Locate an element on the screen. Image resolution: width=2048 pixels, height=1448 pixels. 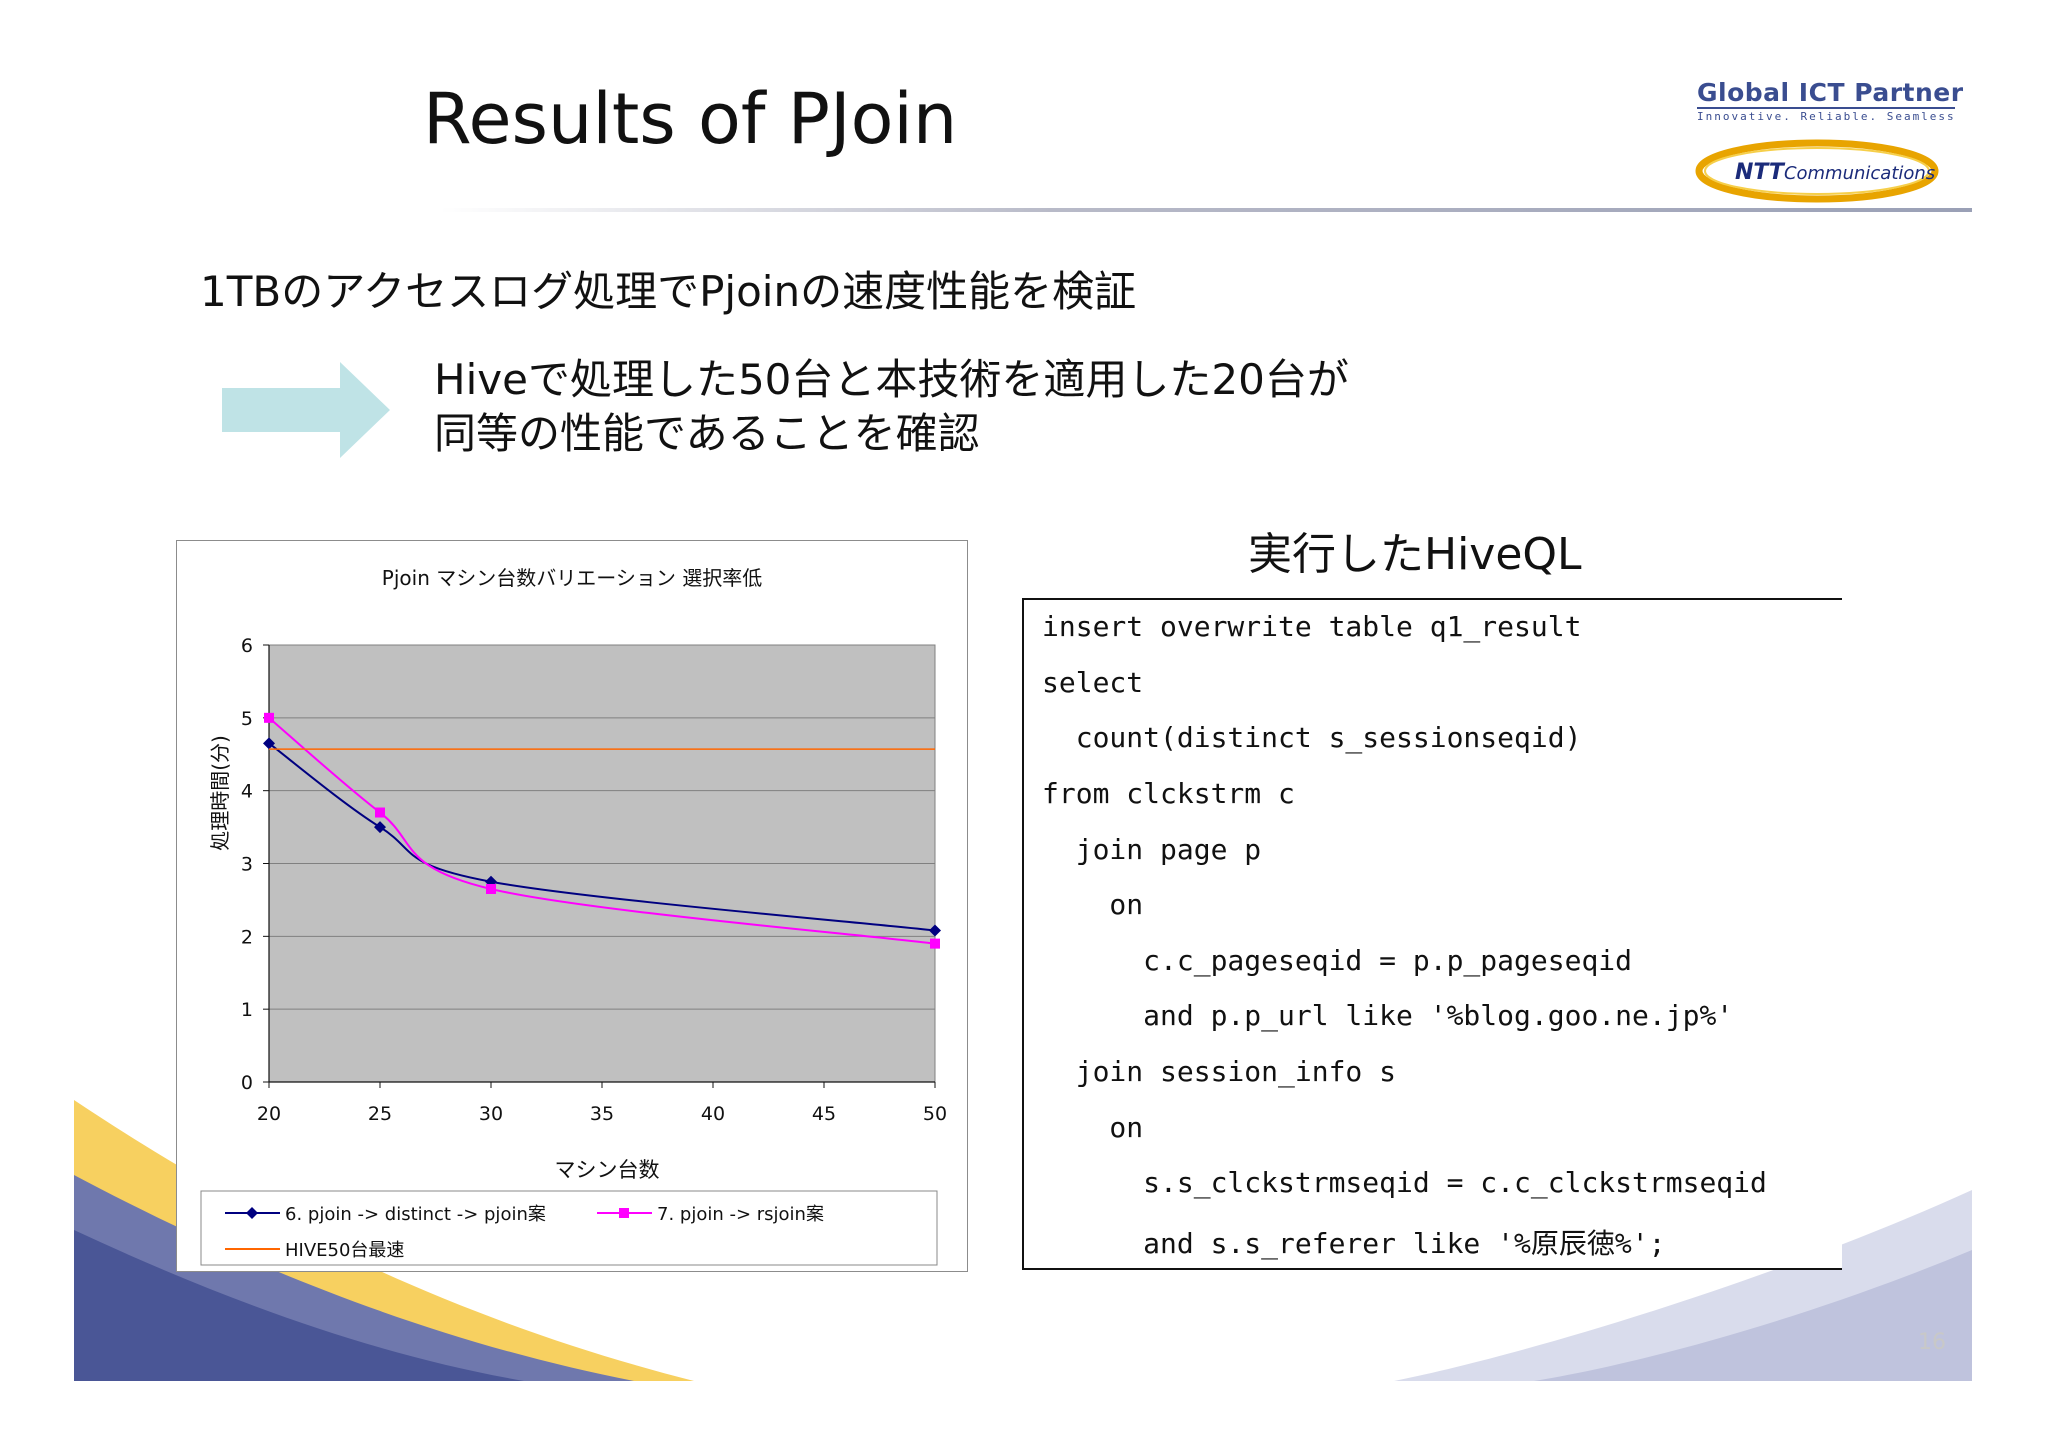
y-axis-label: 処理時間(分) is located at coordinates (220, 793).